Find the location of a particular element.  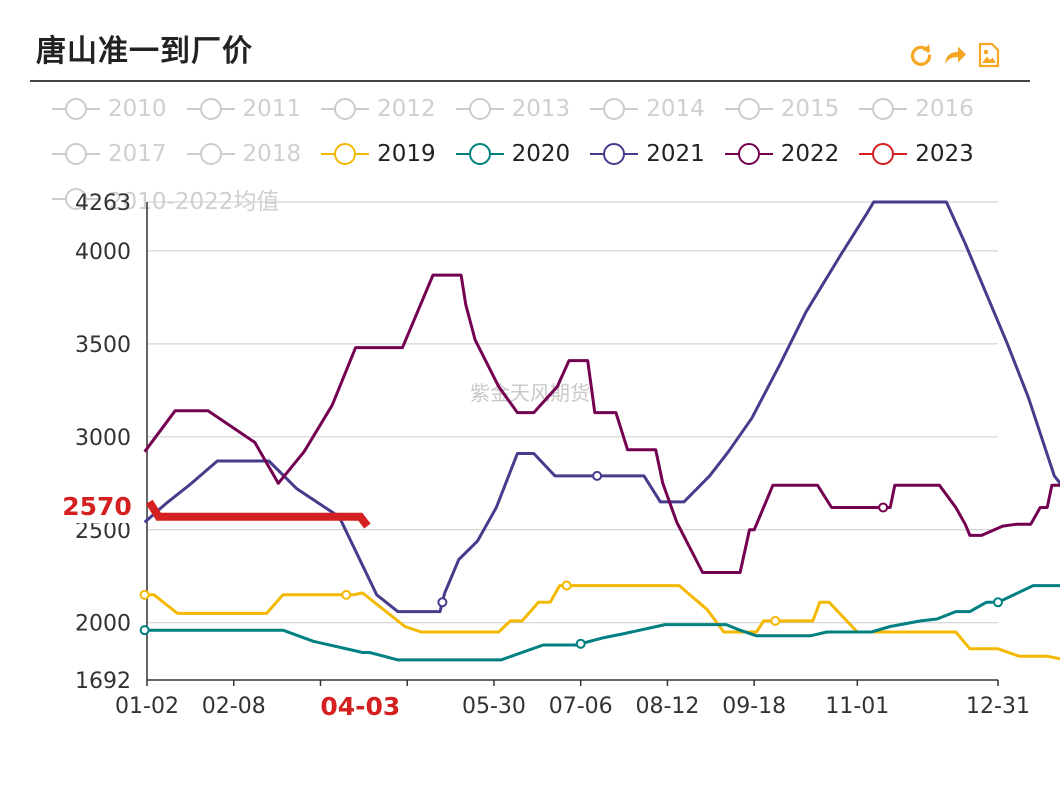

legend-label: 2012 is located at coordinates (406, 108).